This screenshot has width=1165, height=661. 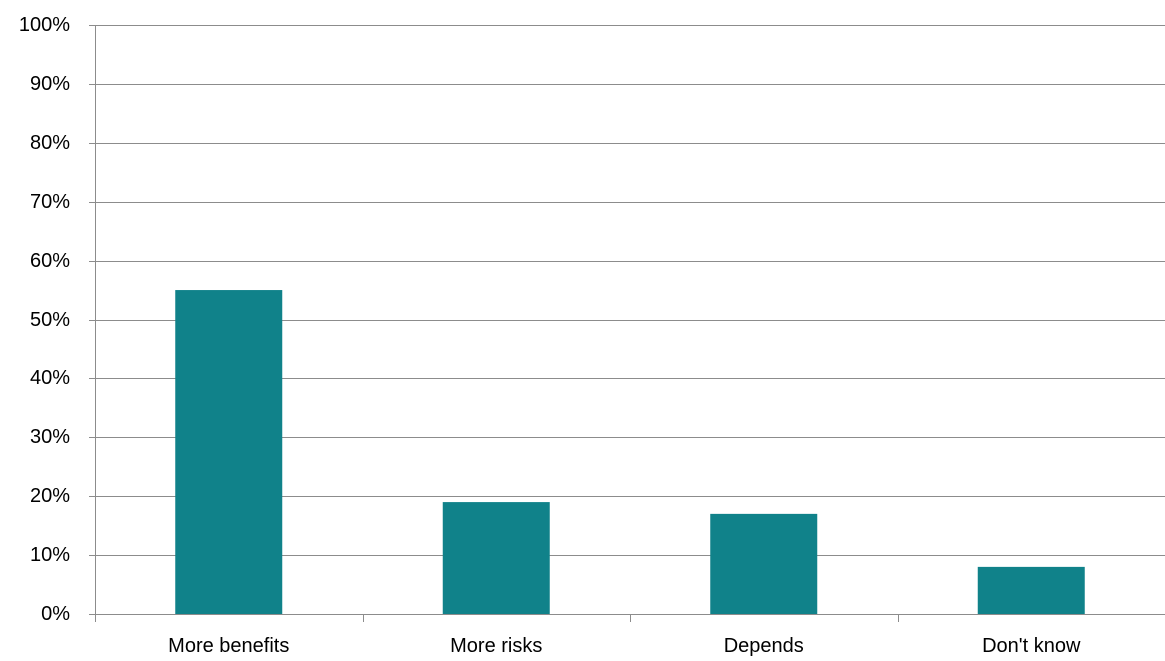 I want to click on y-tick-label: 70%, so click(x=50, y=202).